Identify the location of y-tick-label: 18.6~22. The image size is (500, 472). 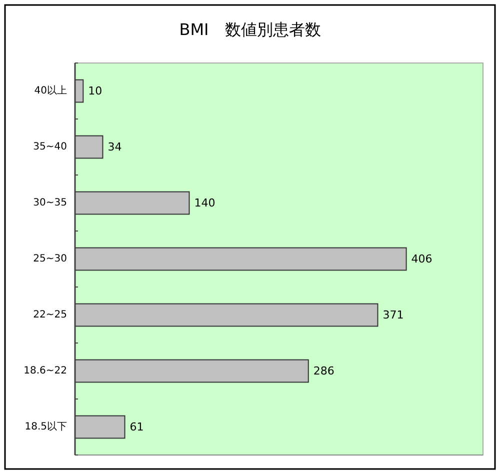
(45, 371).